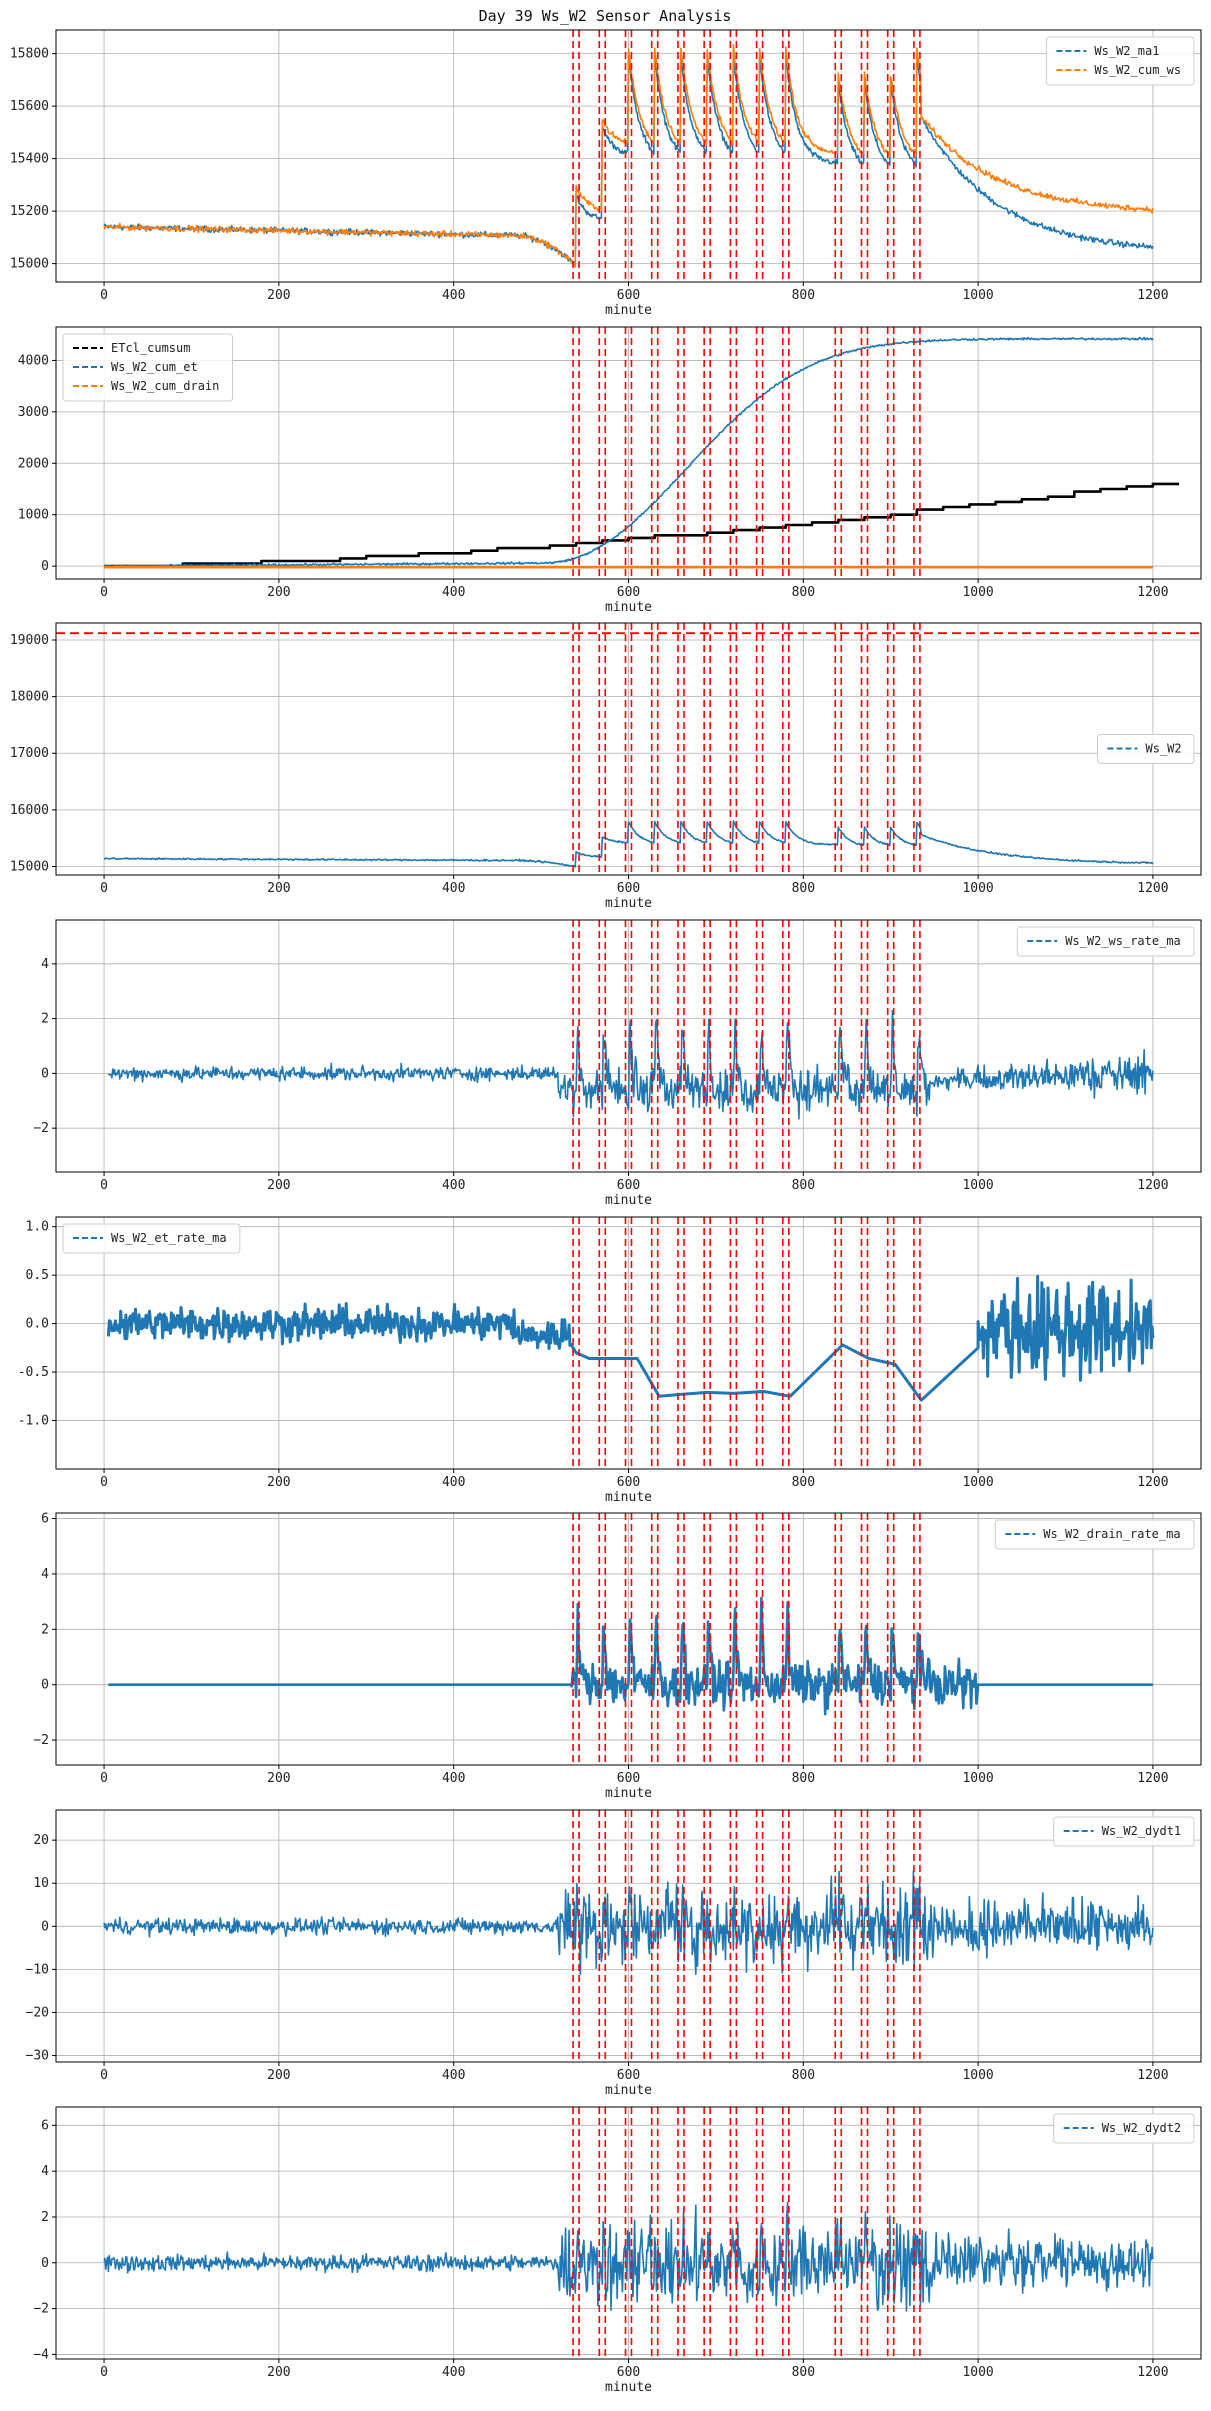  Describe the element at coordinates (29, 106) in the screenshot. I see `y-tick-label: 15600` at that location.